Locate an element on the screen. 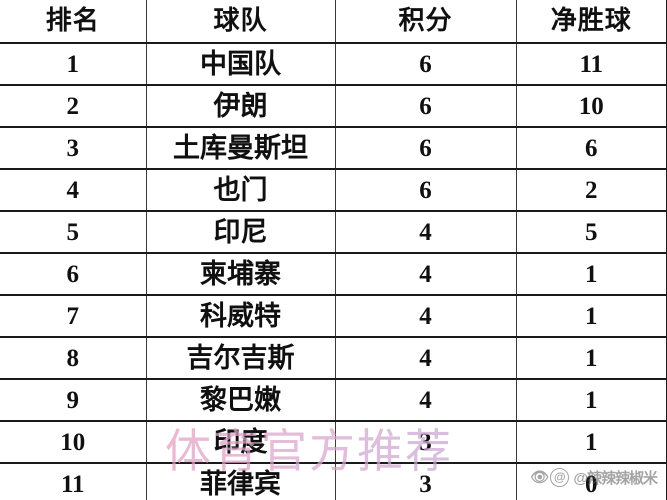 The height and width of the screenshot is (500, 667). table-row: 6 柬埔寨 4 1 is located at coordinates (333, 274).